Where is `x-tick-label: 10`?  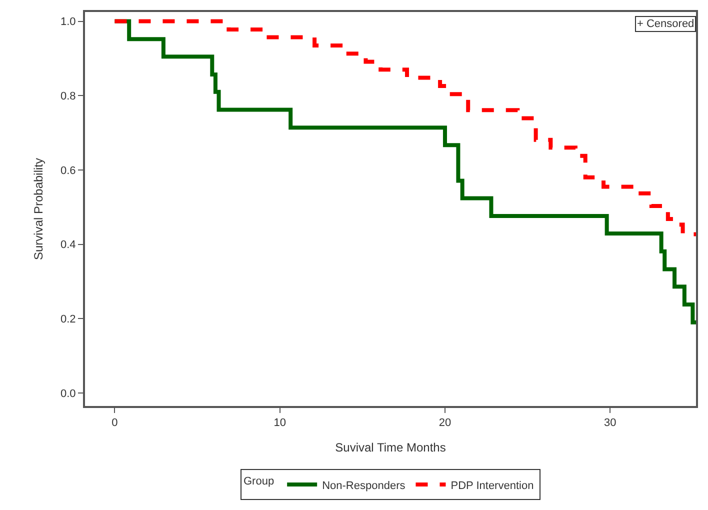
x-tick-label: 10 is located at coordinates (280, 423).